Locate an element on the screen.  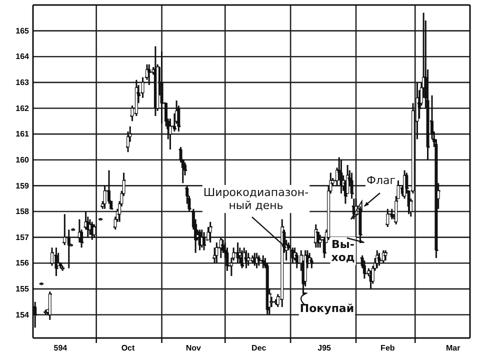
x-tick-label: Mar is located at coordinates (453, 348).